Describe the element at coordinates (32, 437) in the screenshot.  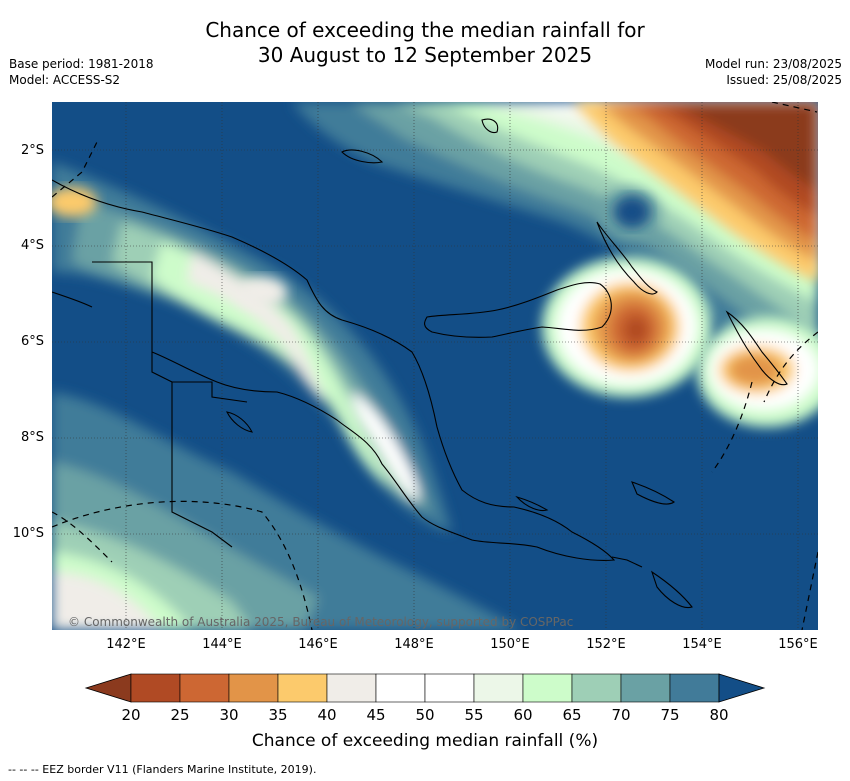
I see `lat-label-8s: 8°S` at that location.